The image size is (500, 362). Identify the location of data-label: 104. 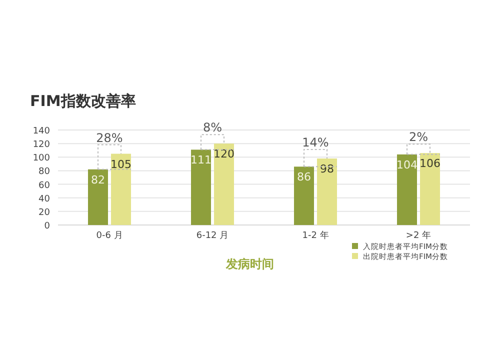
(407, 165).